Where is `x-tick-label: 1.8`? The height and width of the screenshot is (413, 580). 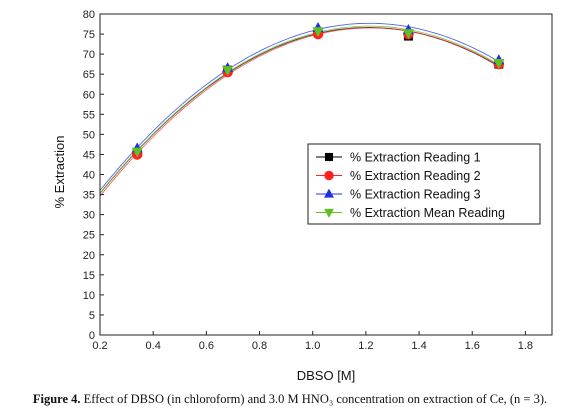
x-tick-label: 1.8 is located at coordinates (525, 346).